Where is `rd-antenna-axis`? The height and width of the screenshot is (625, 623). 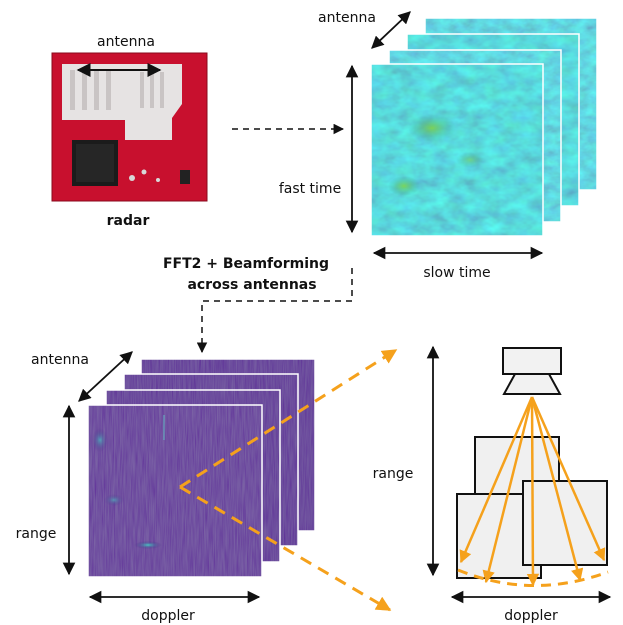 rd-antenna-axis is located at coordinates (105, 376).